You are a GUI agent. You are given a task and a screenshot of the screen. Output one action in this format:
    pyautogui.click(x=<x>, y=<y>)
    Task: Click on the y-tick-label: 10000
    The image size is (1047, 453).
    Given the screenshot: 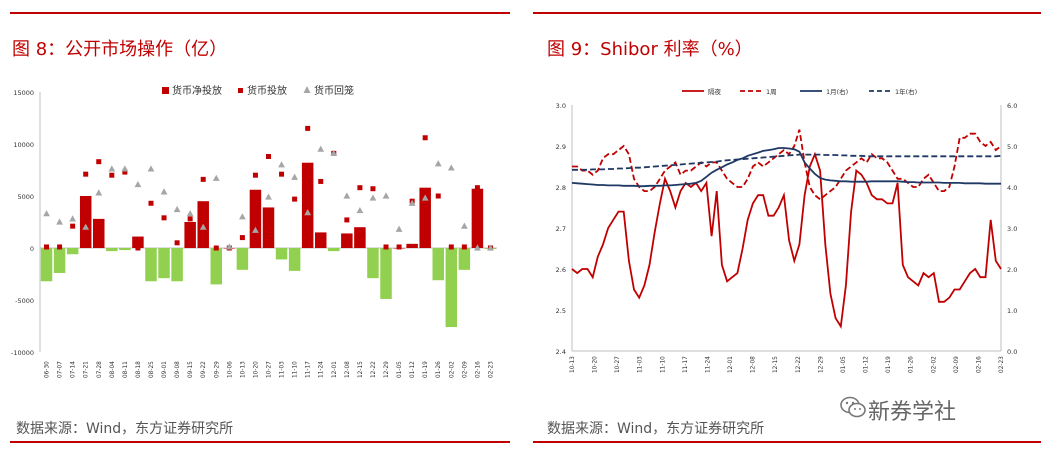 What is the action you would take?
    pyautogui.click(x=23, y=145)
    